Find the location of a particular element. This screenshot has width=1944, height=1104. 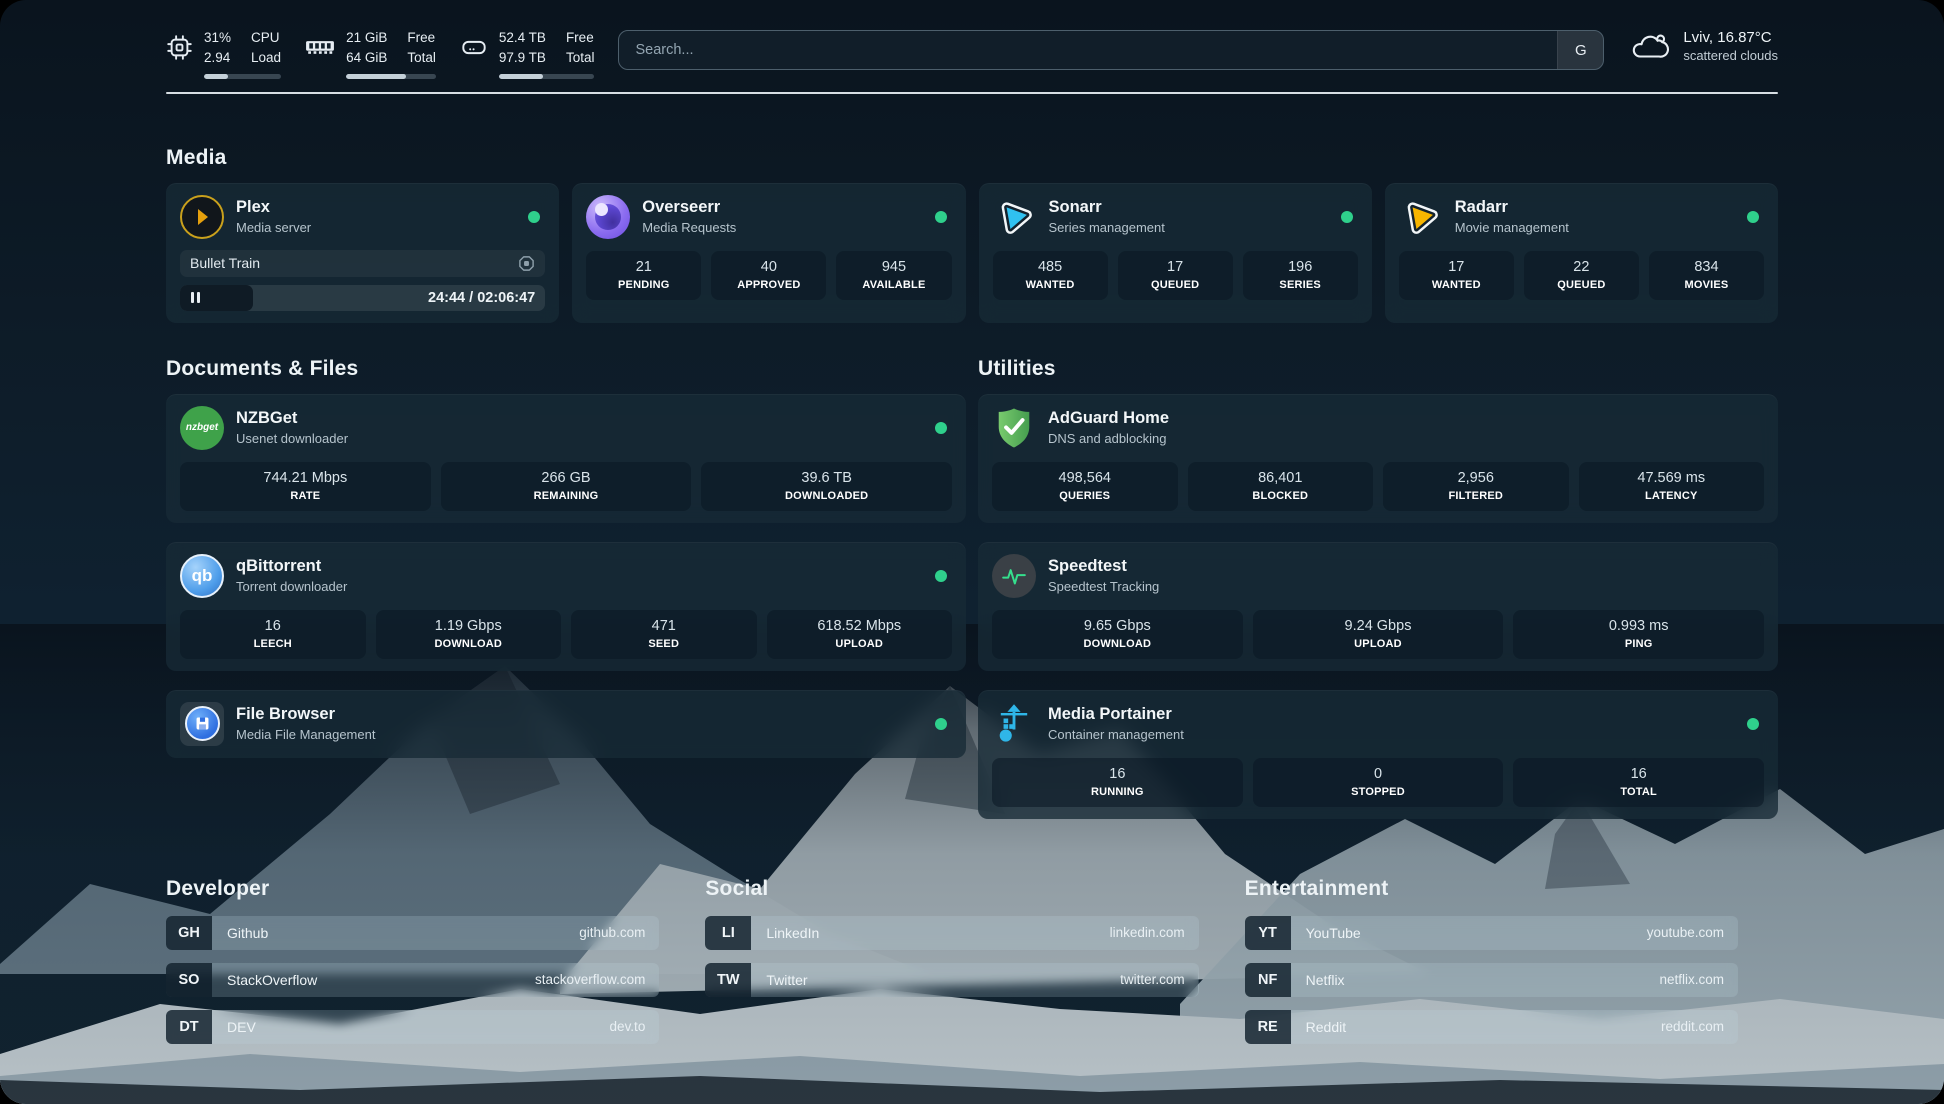

cpu-stat: 31% 2.94 CPU Load is located at coordinates (224, 53).